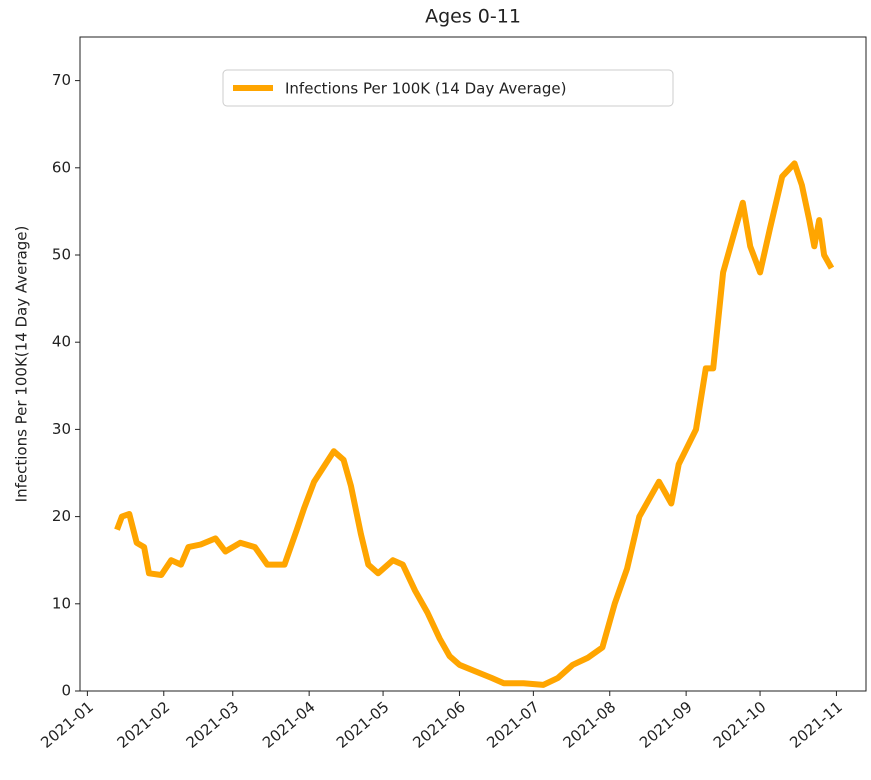 The height and width of the screenshot is (780, 871). What do you see at coordinates (61, 342) in the screenshot?
I see `y-tick-label: 40` at bounding box center [61, 342].